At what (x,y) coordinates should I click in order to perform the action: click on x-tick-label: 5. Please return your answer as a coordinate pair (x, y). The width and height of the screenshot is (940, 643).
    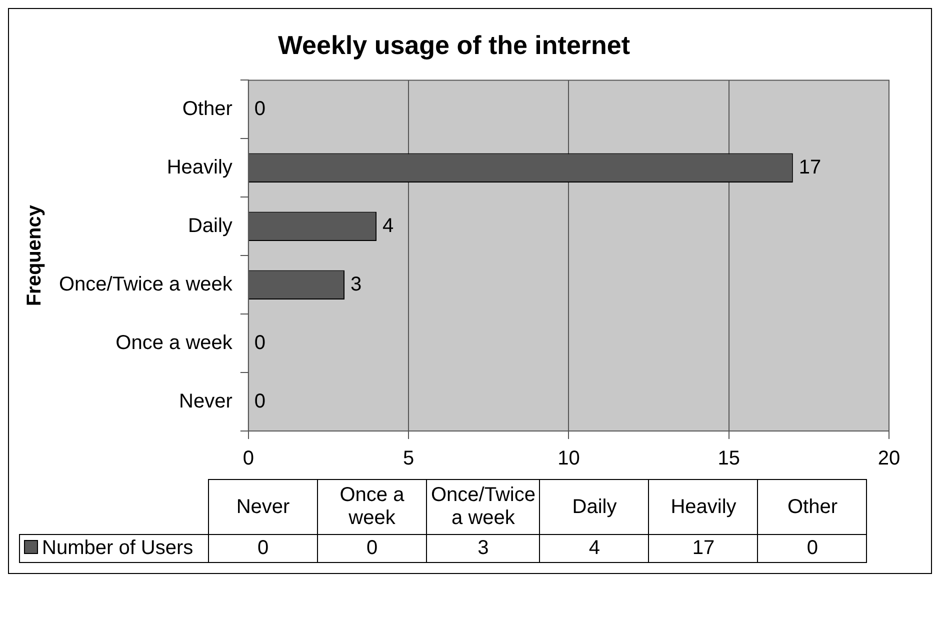
    Looking at the image, I should click on (408, 459).